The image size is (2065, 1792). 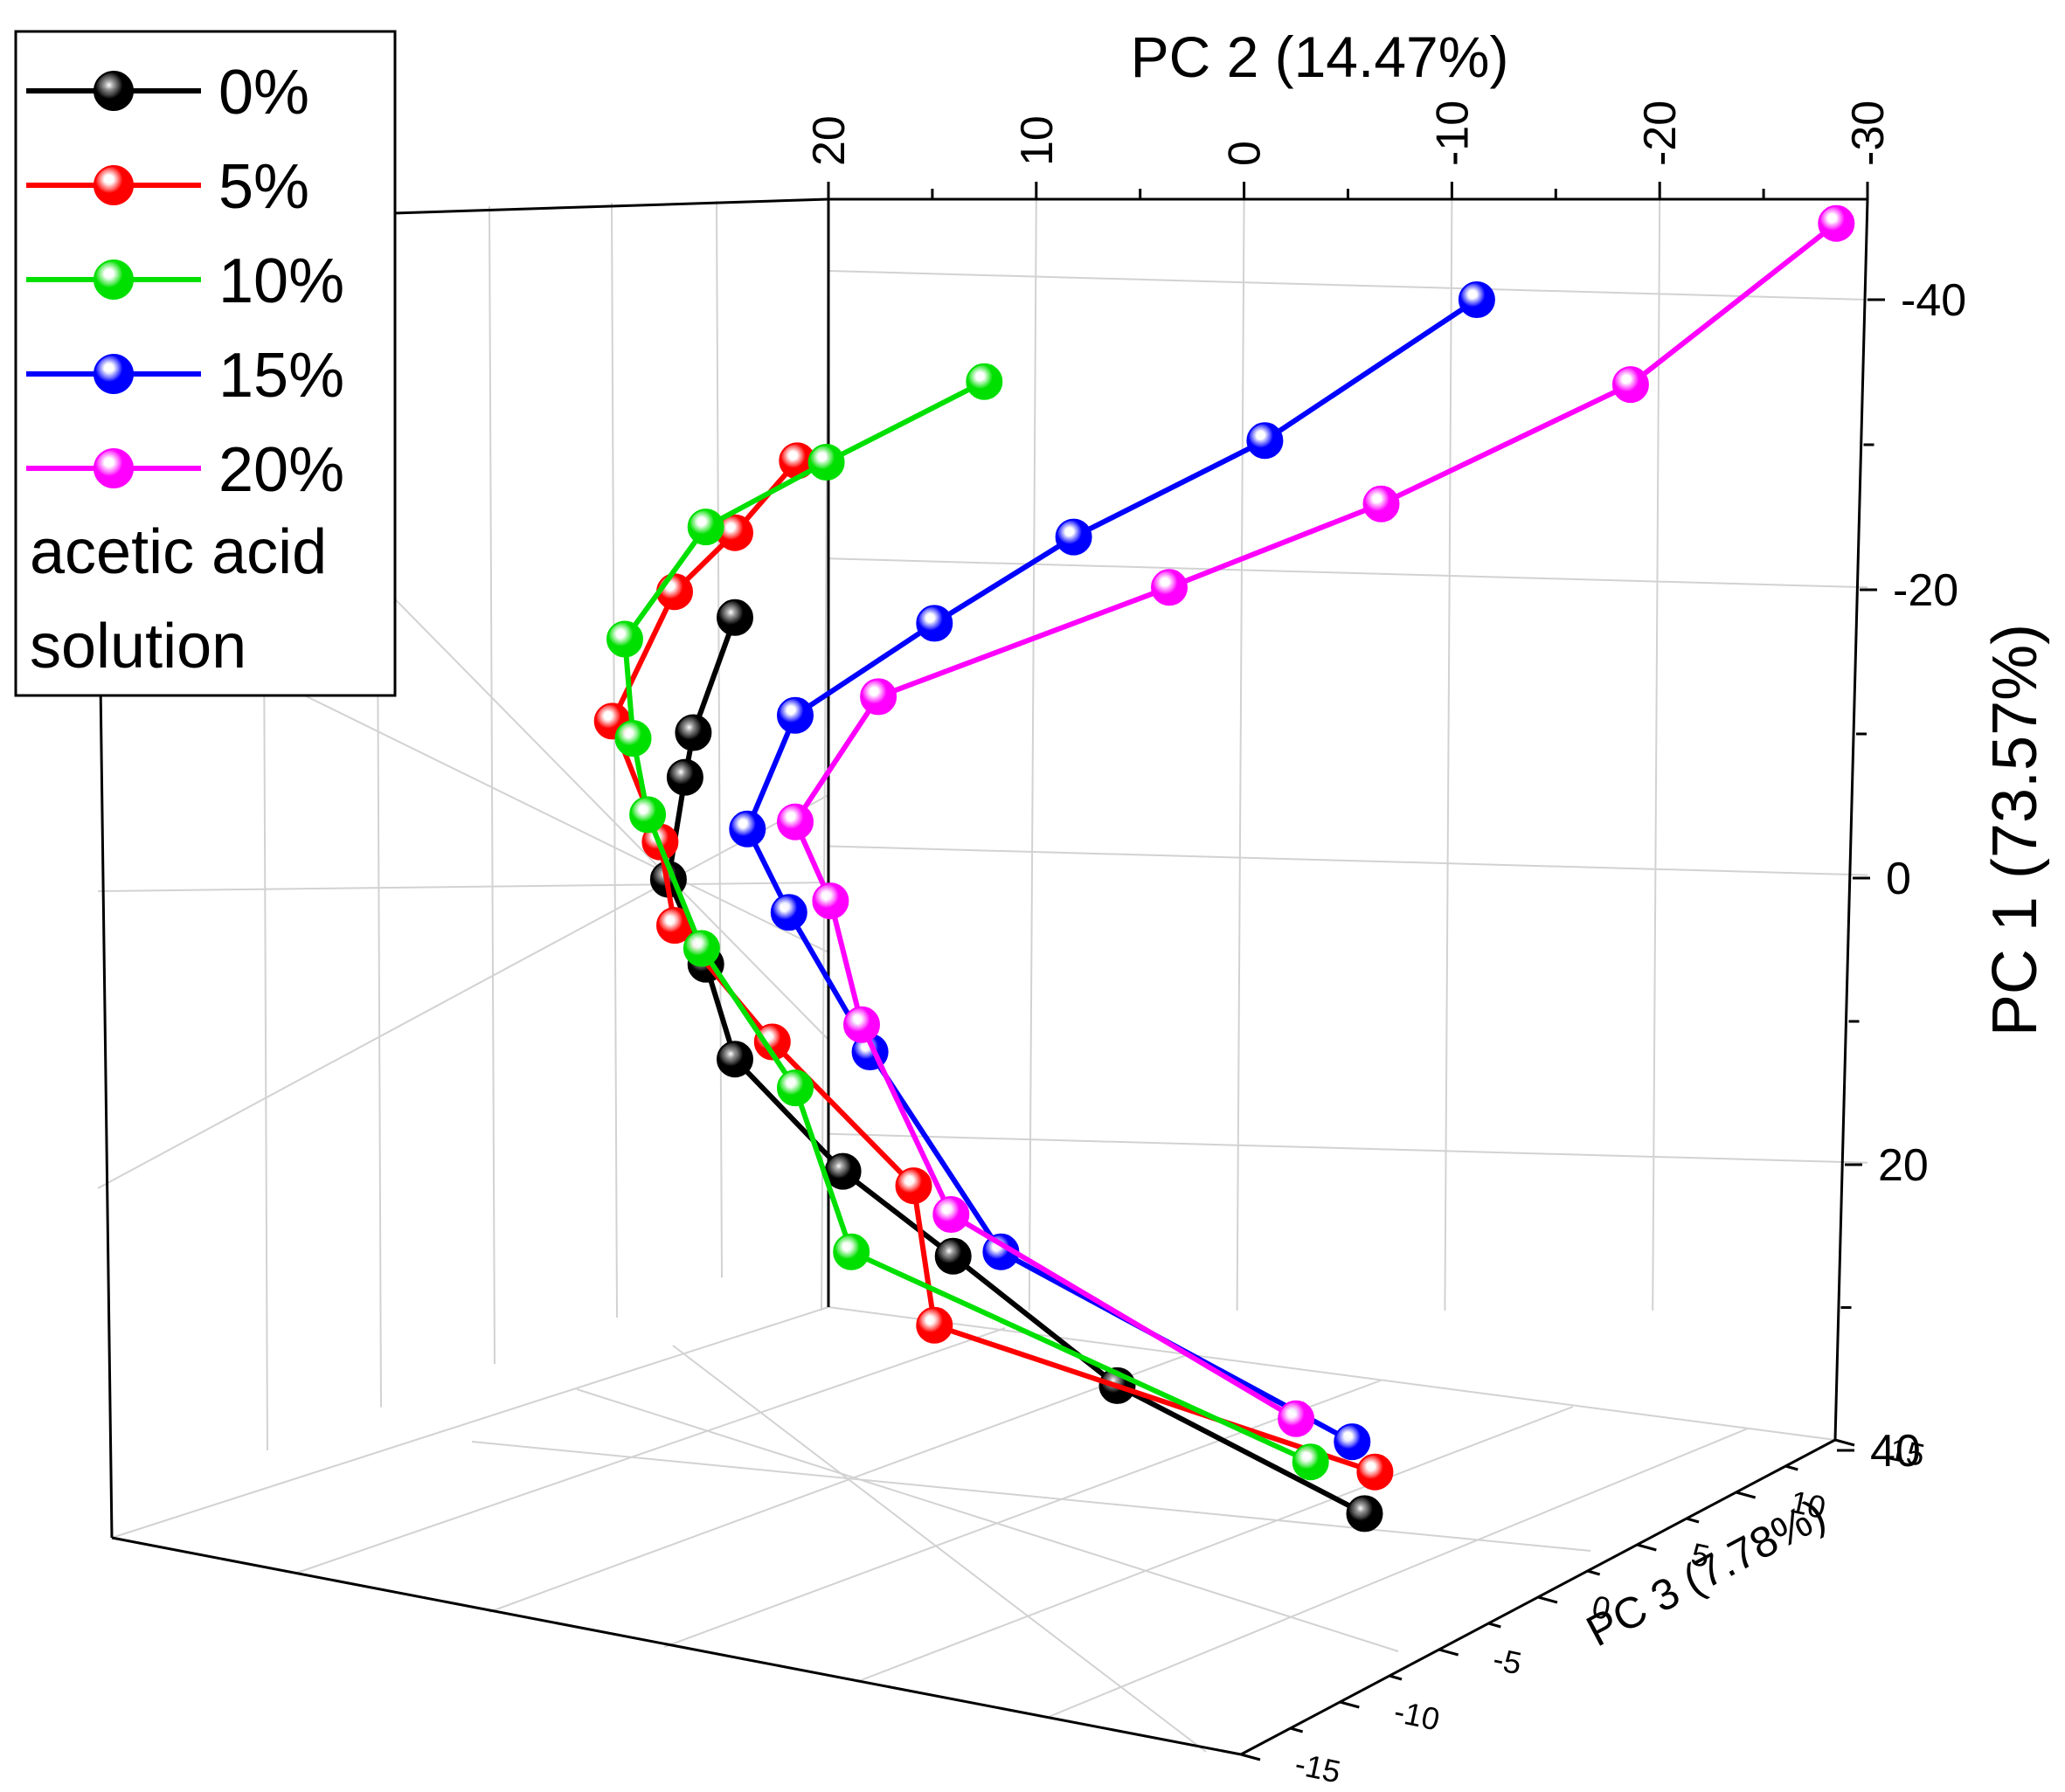 What do you see at coordinates (1705, 1573) in the screenshot?
I see `pc3-axis-title: PC 3 (7.78%)` at bounding box center [1705, 1573].